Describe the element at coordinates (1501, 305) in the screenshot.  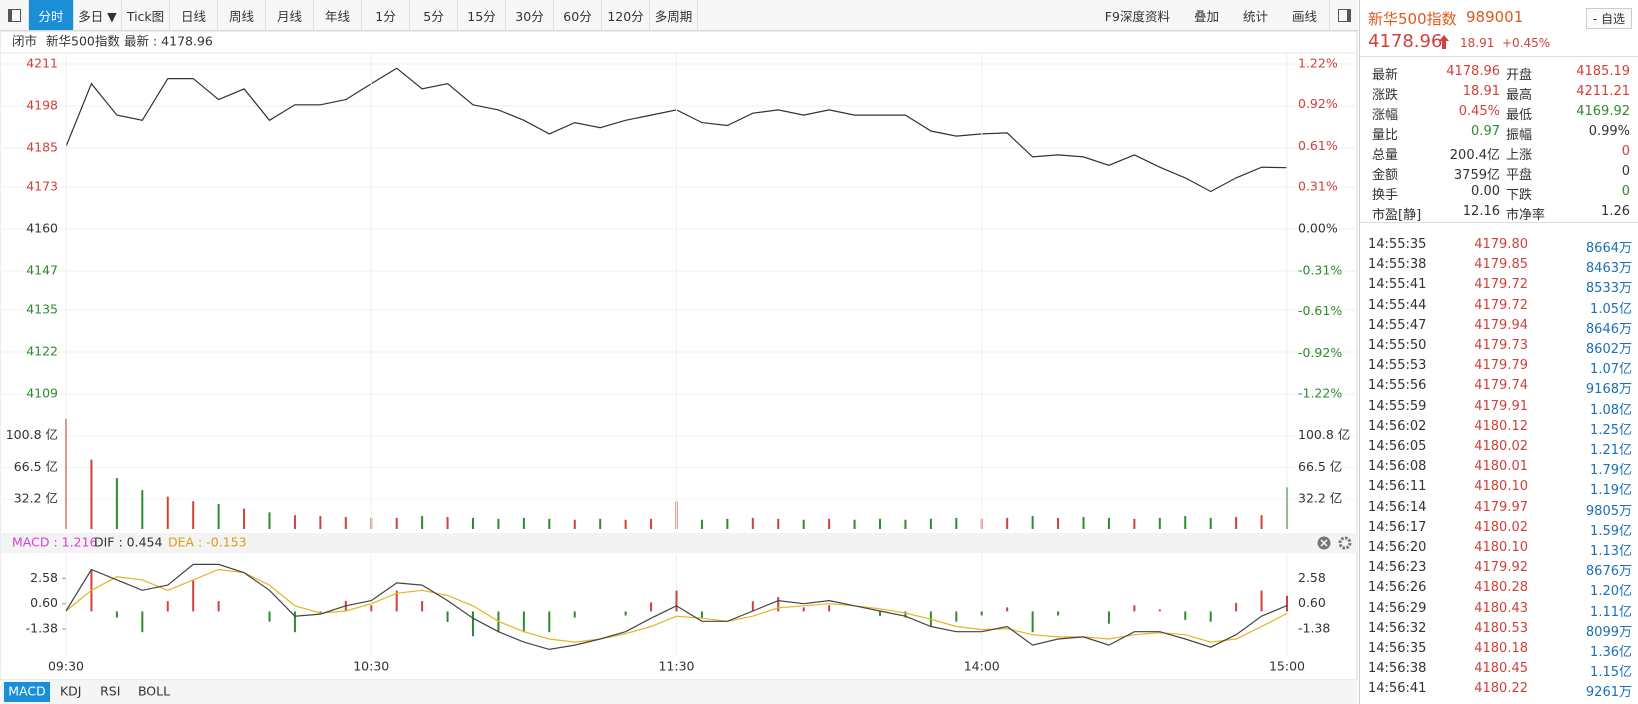
I see `tick-price: 4179.72` at that location.